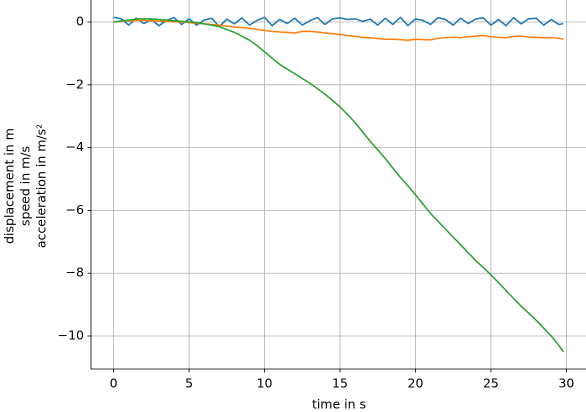  I want to click on x-tick-label: 30, so click(566, 383).